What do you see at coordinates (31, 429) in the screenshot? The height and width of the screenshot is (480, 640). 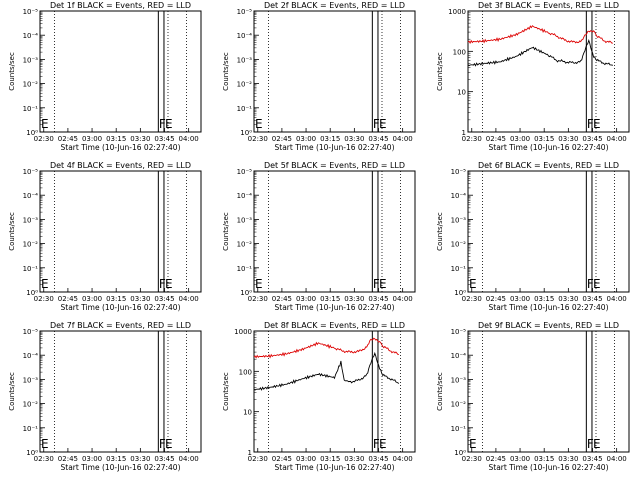 I see `panel-7-y-tick-label: 10⁻¹` at bounding box center [31, 429].